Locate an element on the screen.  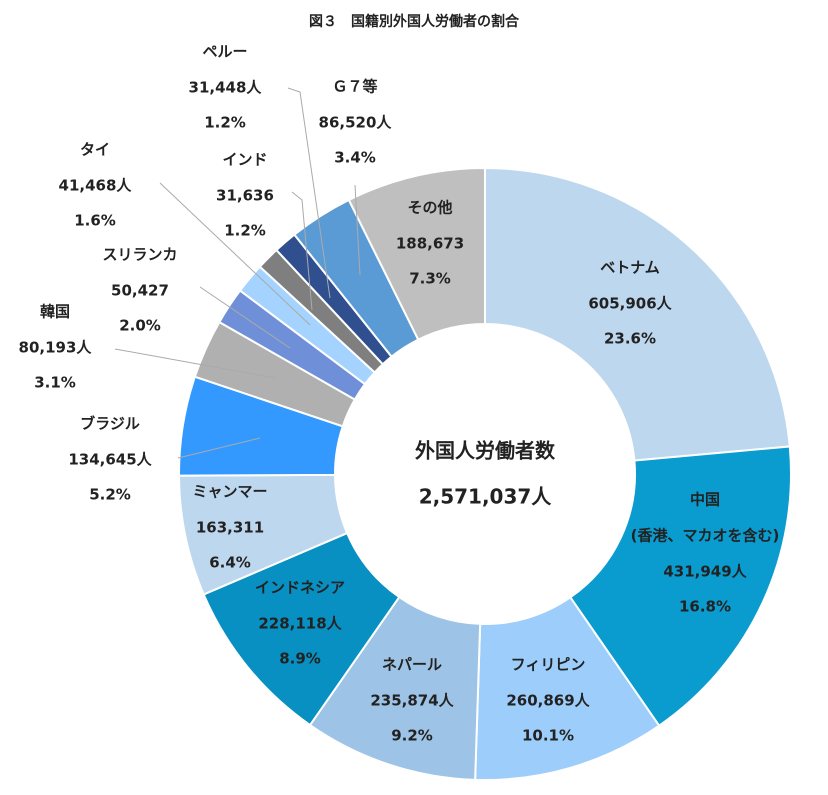
category-label: 中国 is located at coordinates (705, 500).